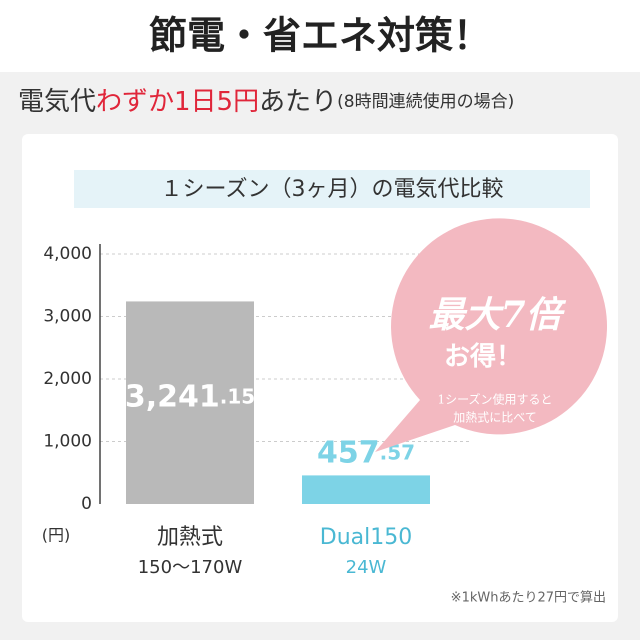  I want to click on x-tick-sublabel: 24W, so click(366, 567).